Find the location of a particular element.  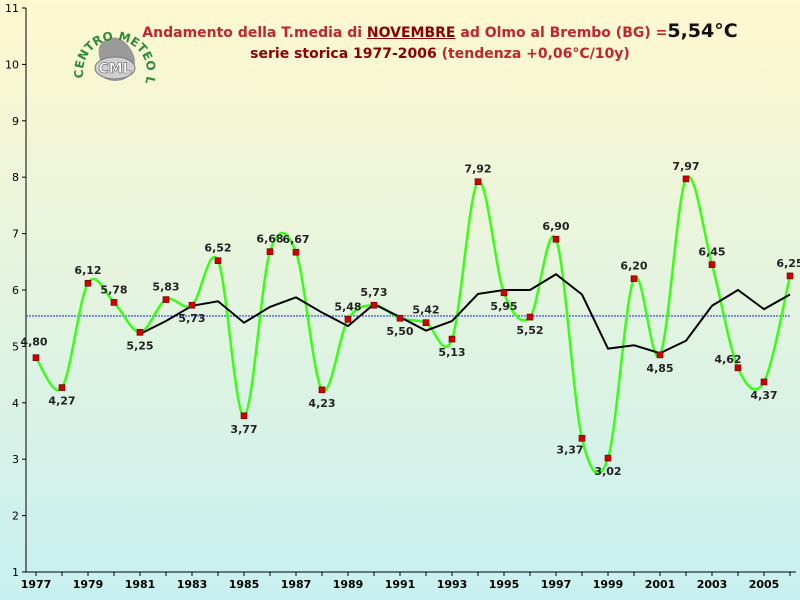

y-tick-label: 5 is located at coordinates (15, 346).